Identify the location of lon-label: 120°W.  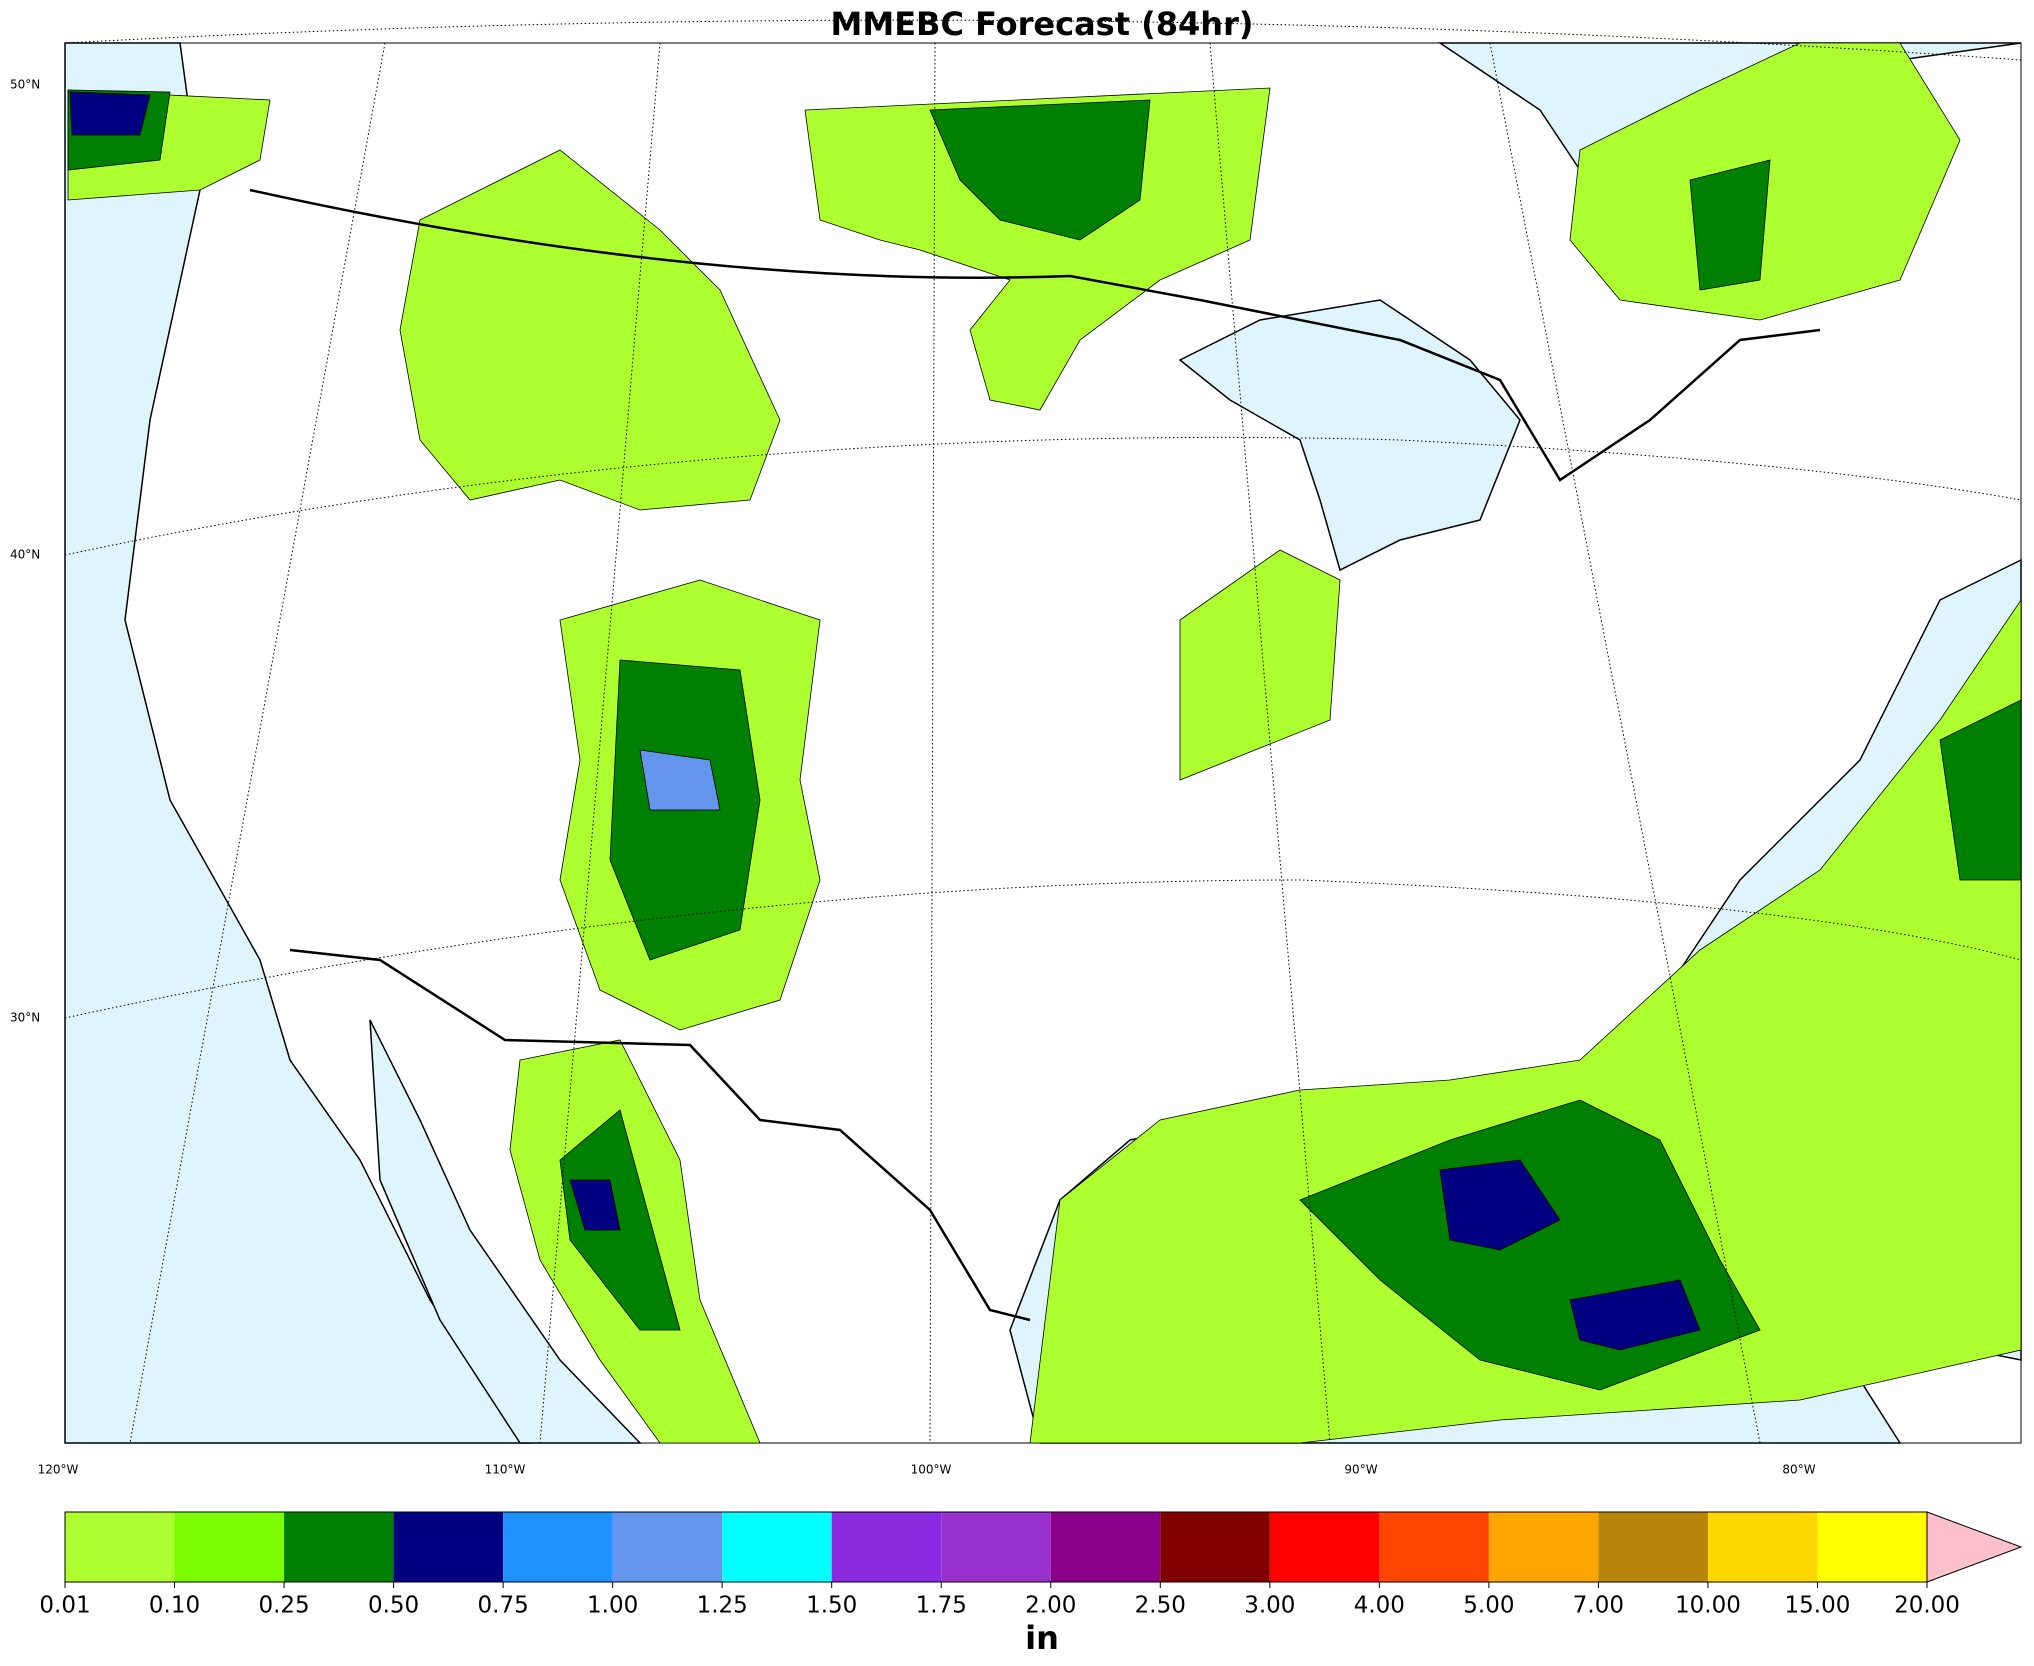
(58, 1470).